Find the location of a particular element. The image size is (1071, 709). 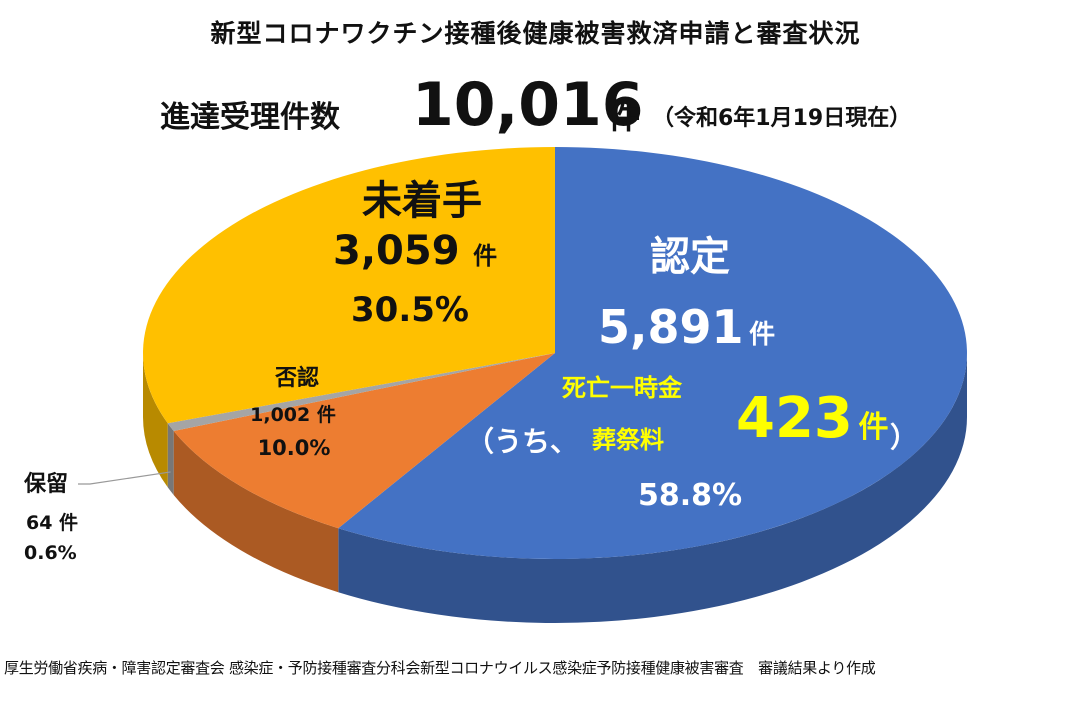

slice-value-hinin: 1,002 件 is located at coordinates (293, 415).